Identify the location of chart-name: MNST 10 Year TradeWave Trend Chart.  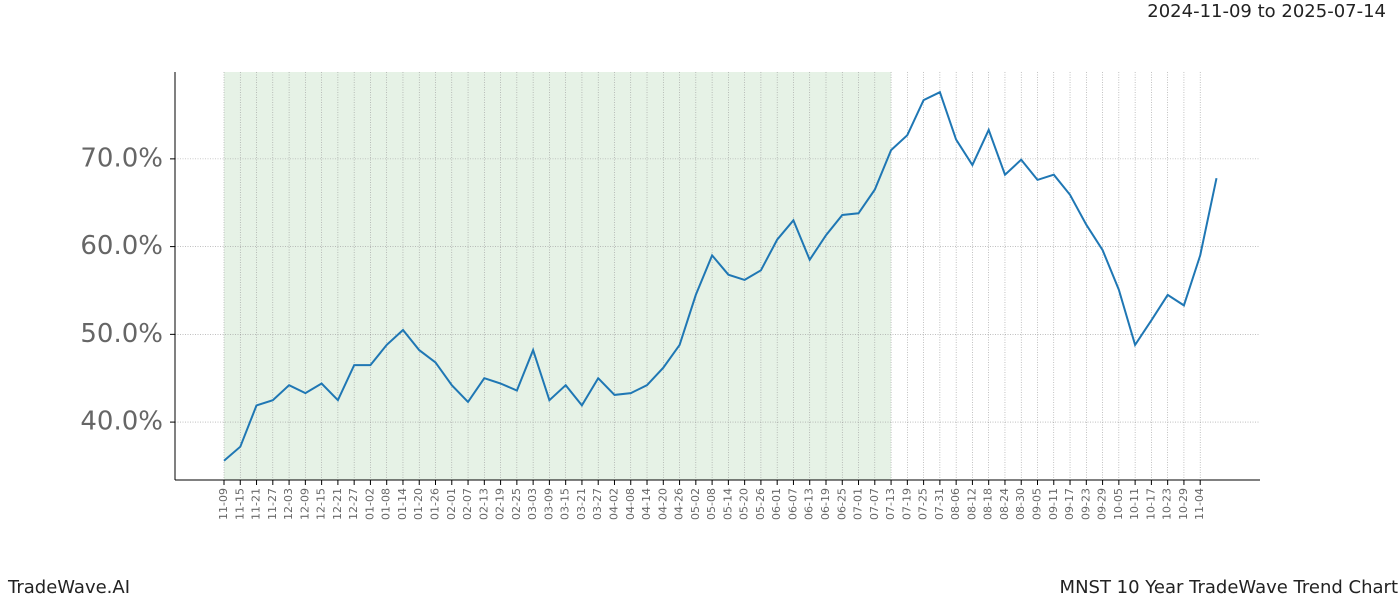
(1229, 587).